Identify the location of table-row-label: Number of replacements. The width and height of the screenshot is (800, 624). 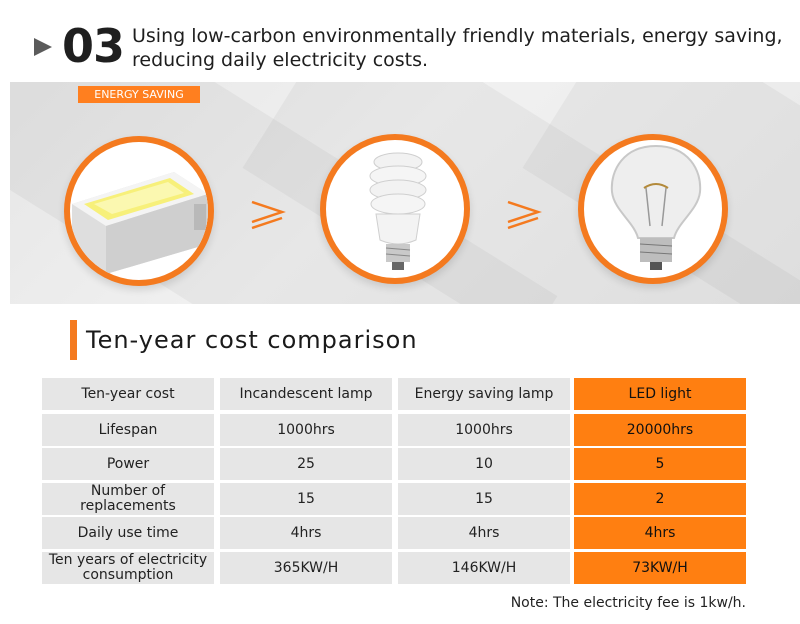
(128, 499).